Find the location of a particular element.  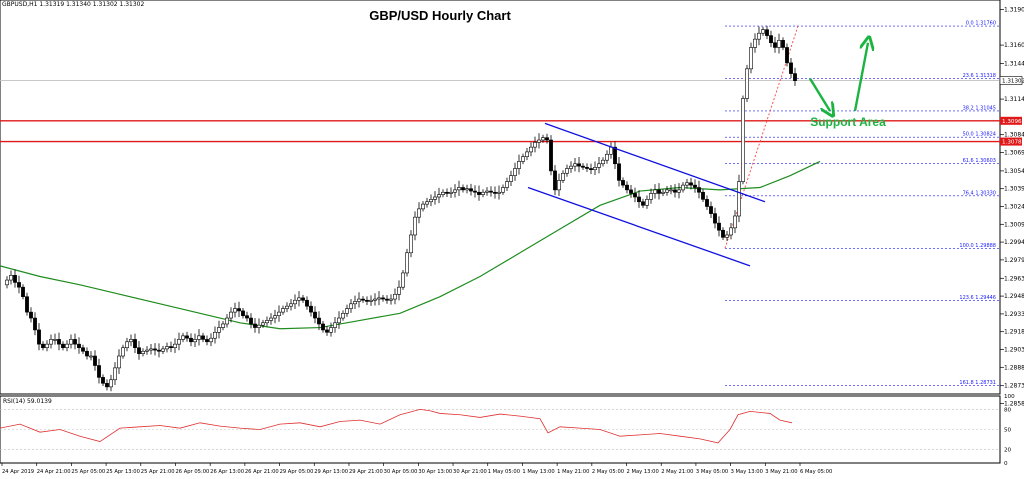

rsi-area-frame is located at coordinates (500, 429).